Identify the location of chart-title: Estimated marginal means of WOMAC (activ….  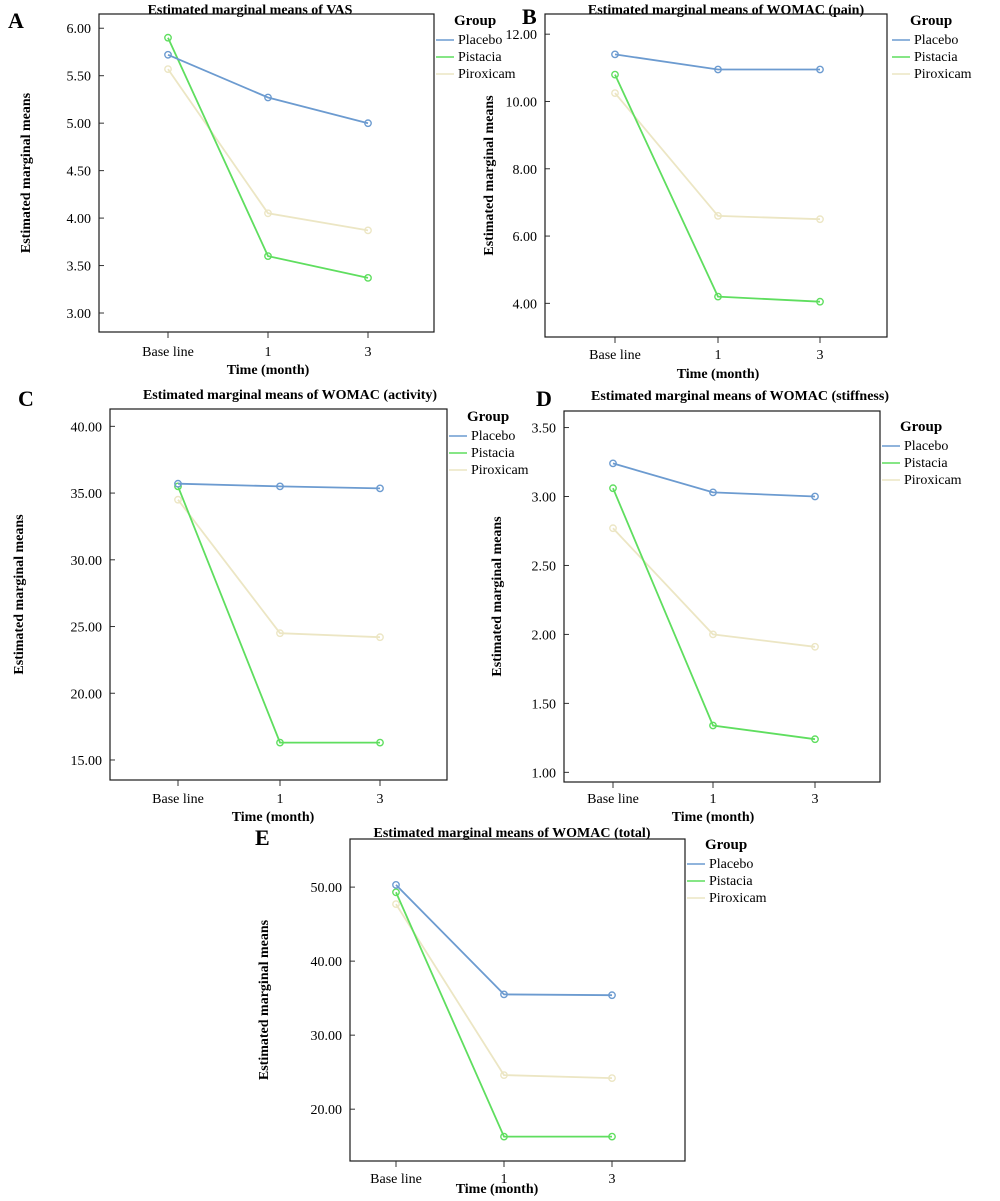
(290, 395).